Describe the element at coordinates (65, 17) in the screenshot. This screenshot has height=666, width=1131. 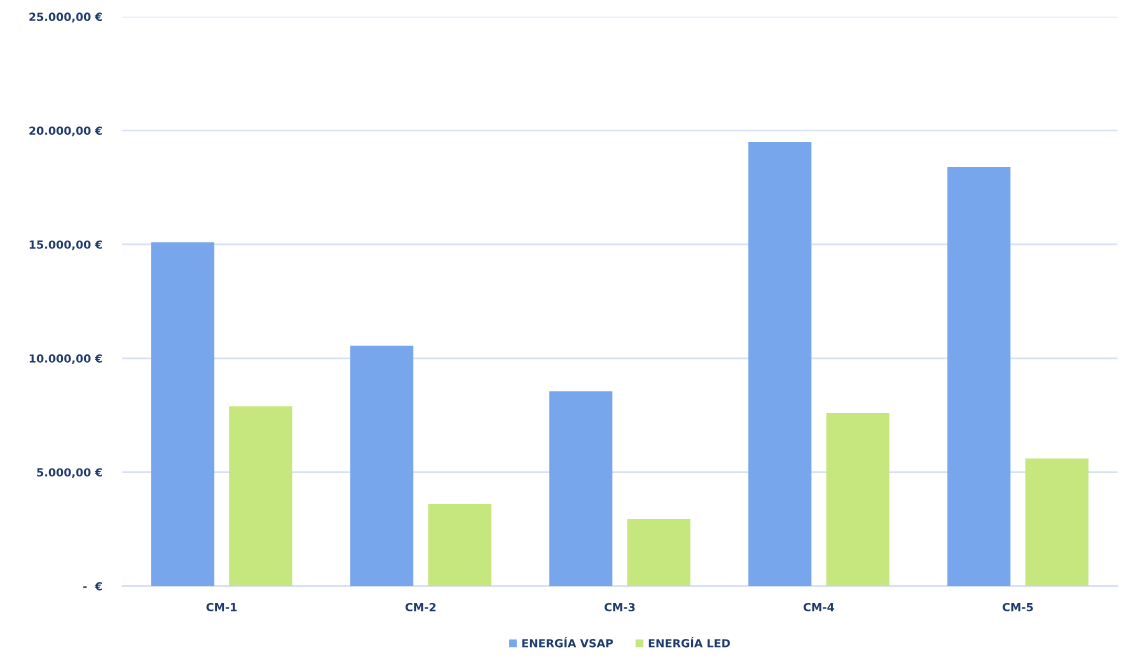
I see `y-tick-label: 25.000,00 €` at that location.